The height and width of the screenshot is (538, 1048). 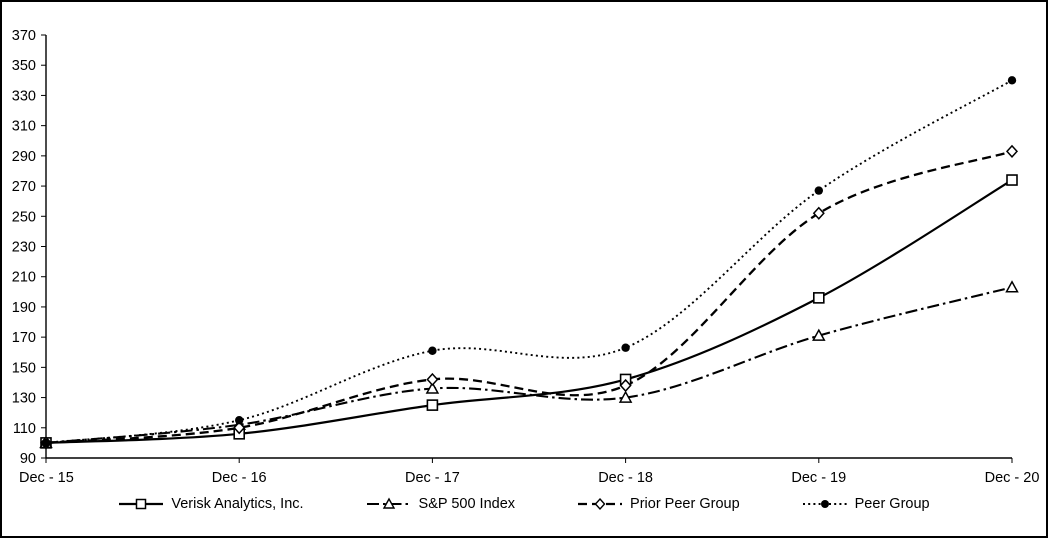 I want to click on open-square-icon, so click(x=141, y=504).